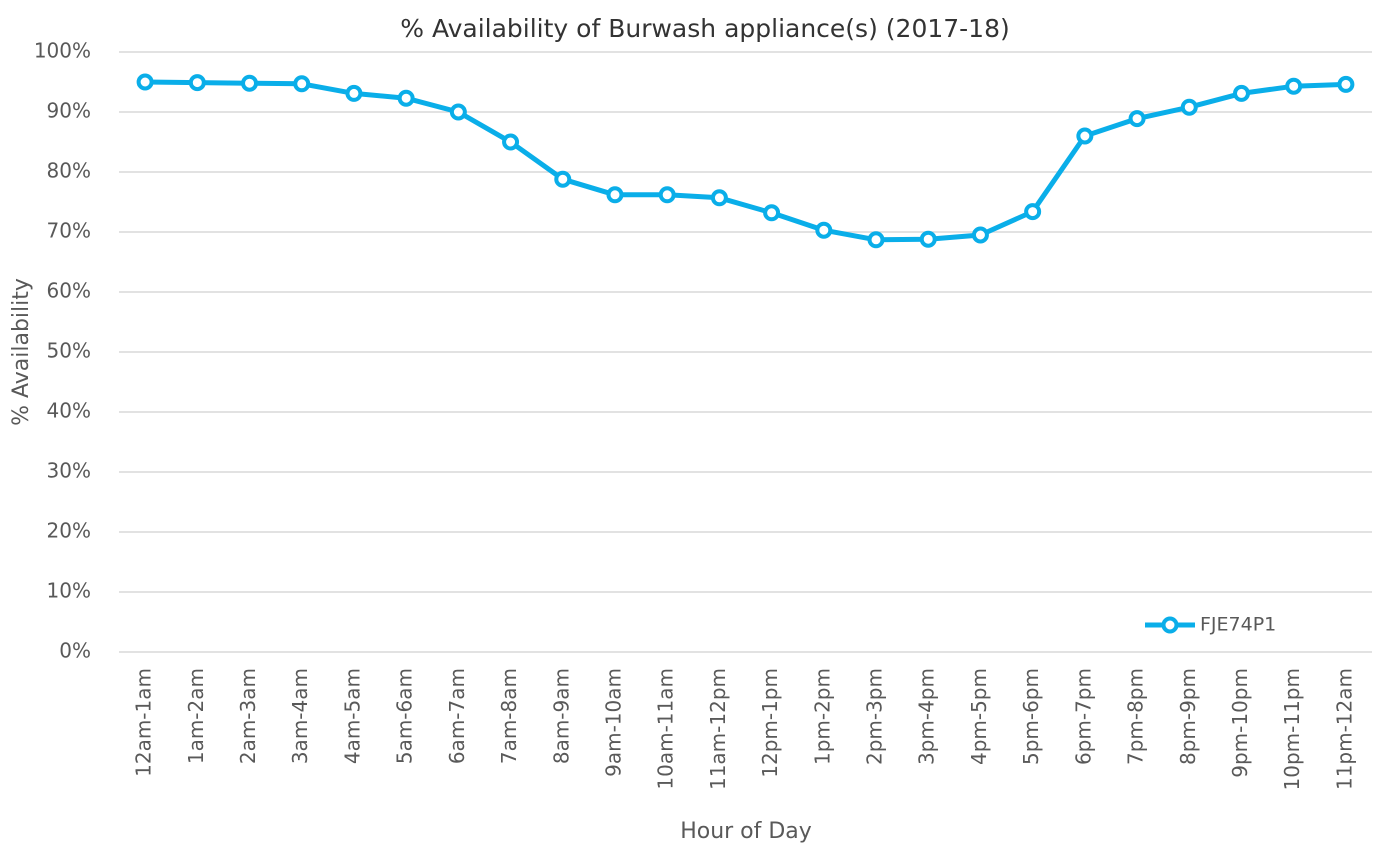 Image resolution: width=1380 pixels, height=847 pixels. What do you see at coordinates (248, 716) in the screenshot?
I see `x-tick-label: 2am-3am` at bounding box center [248, 716].